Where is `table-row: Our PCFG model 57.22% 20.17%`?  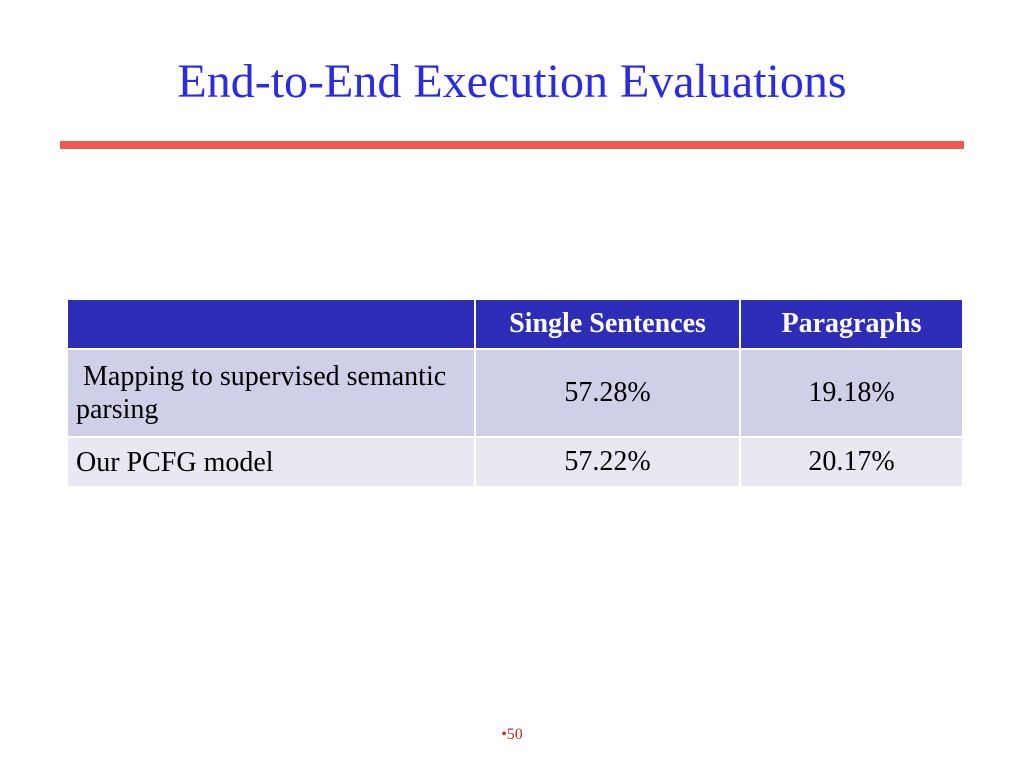
table-row: Our PCFG model 57.22% 20.17% is located at coordinates (515, 462).